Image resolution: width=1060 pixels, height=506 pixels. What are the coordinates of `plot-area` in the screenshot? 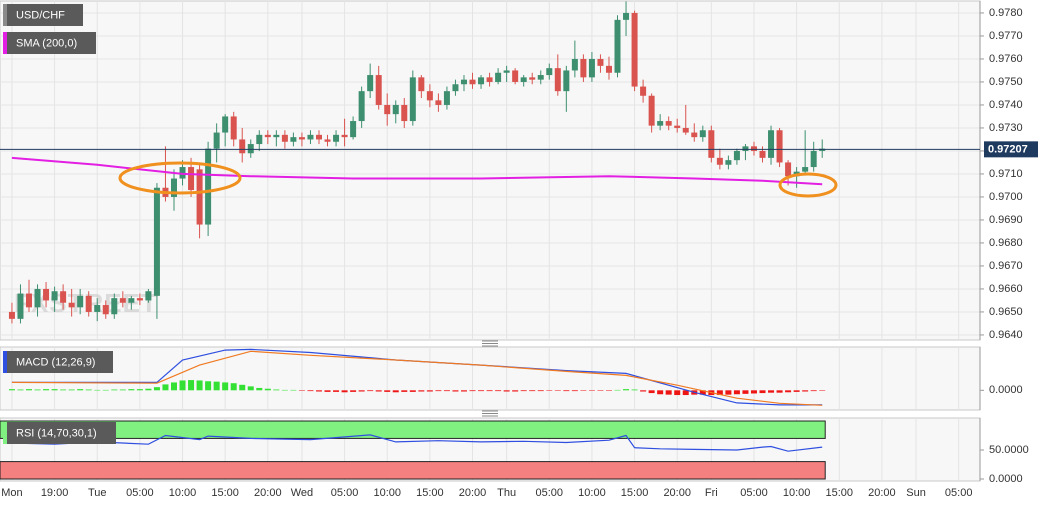 It's located at (490, 378).